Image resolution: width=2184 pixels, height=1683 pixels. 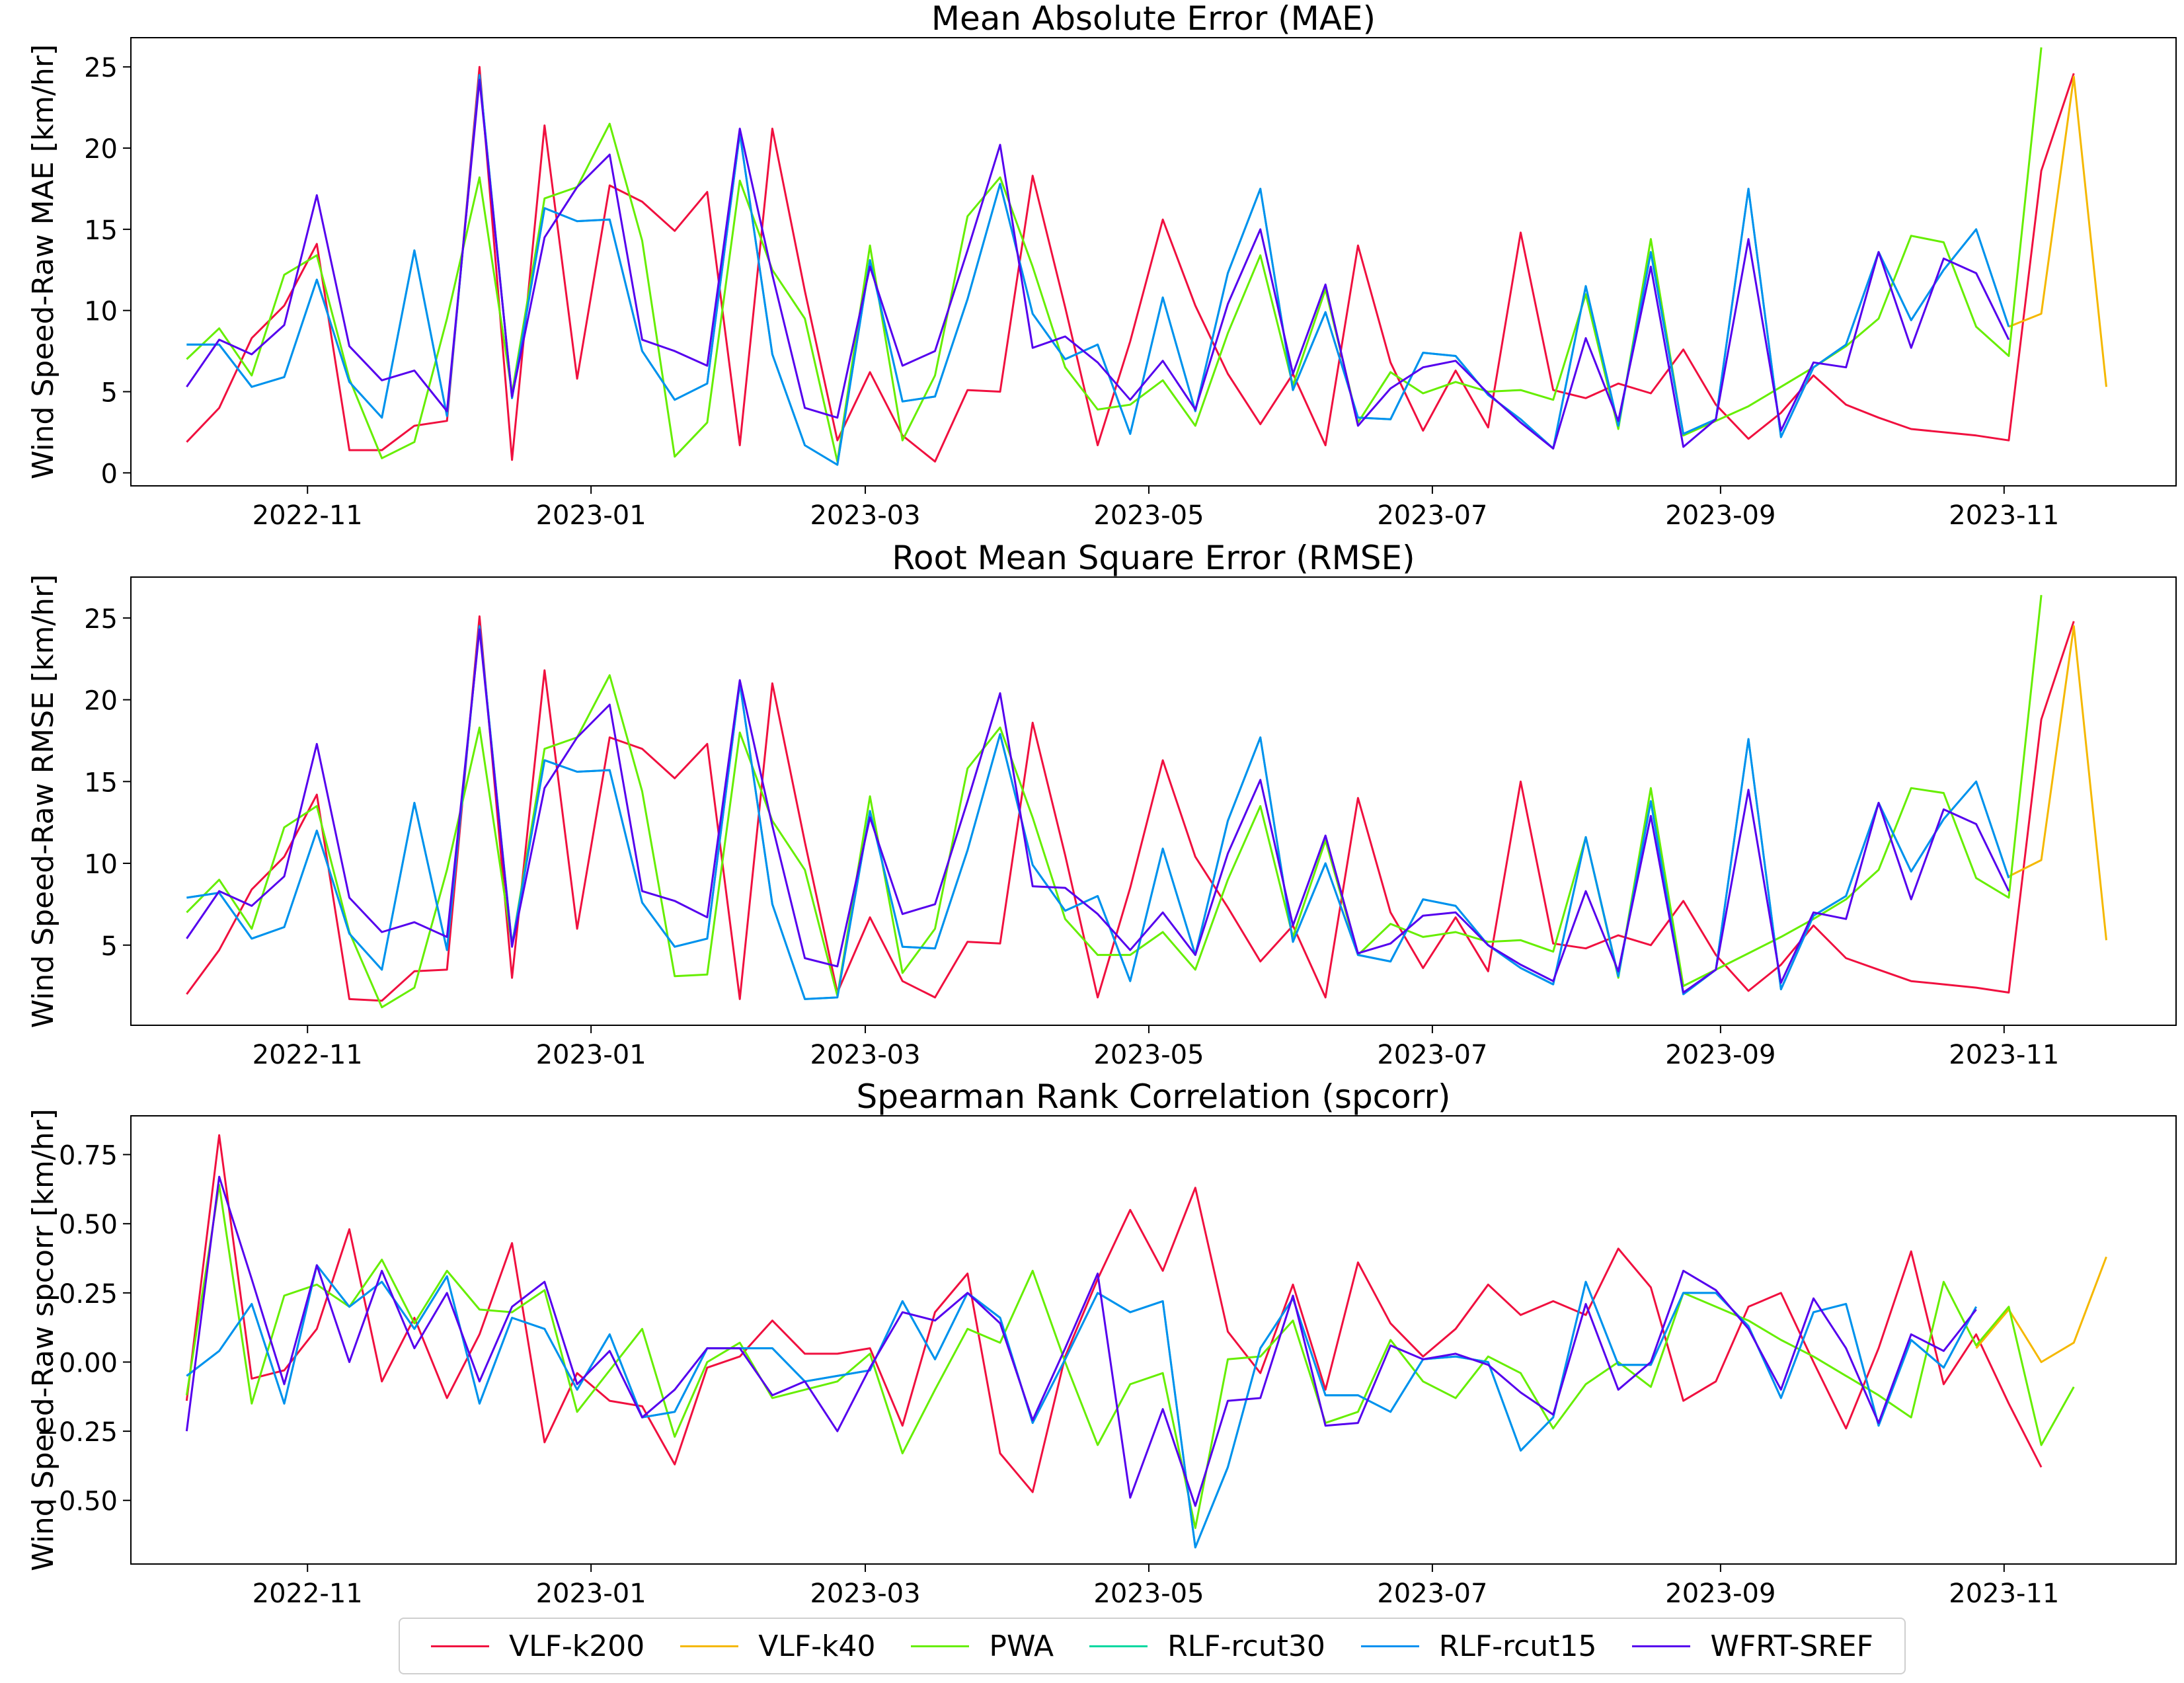 I want to click on legend-label: VLF-k40, so click(x=817, y=1646).